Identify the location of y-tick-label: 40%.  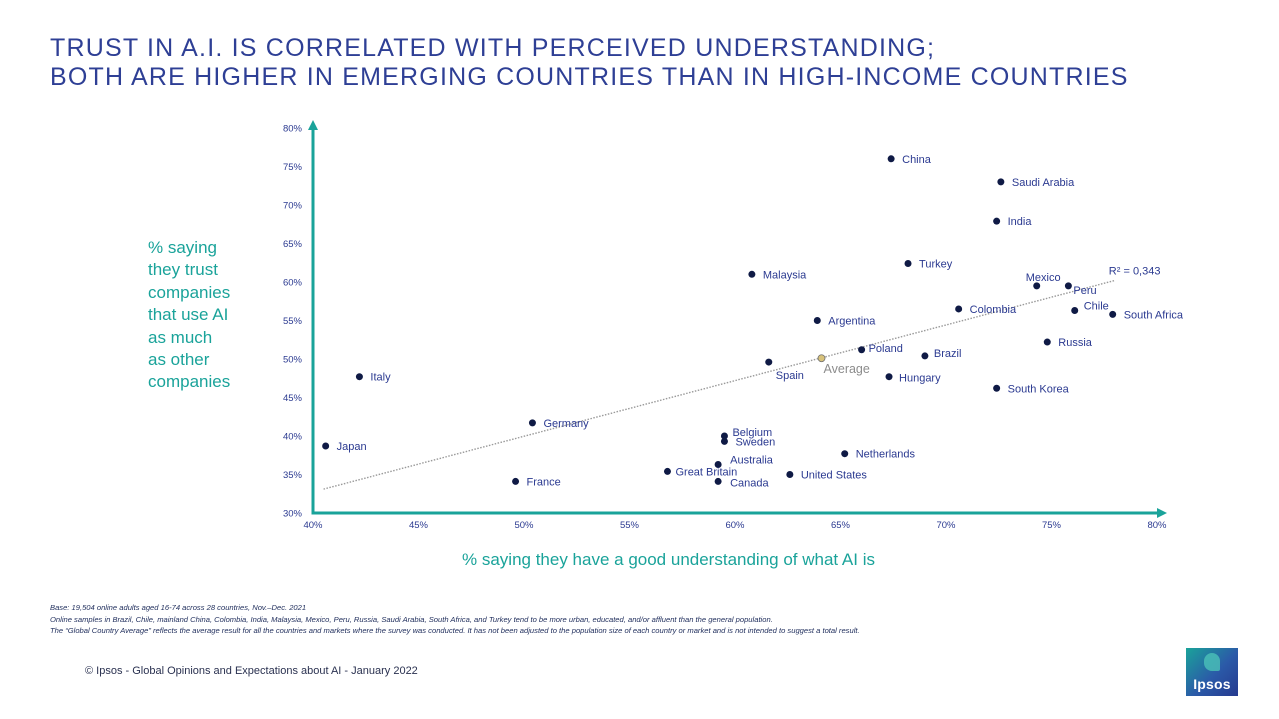
(293, 437).